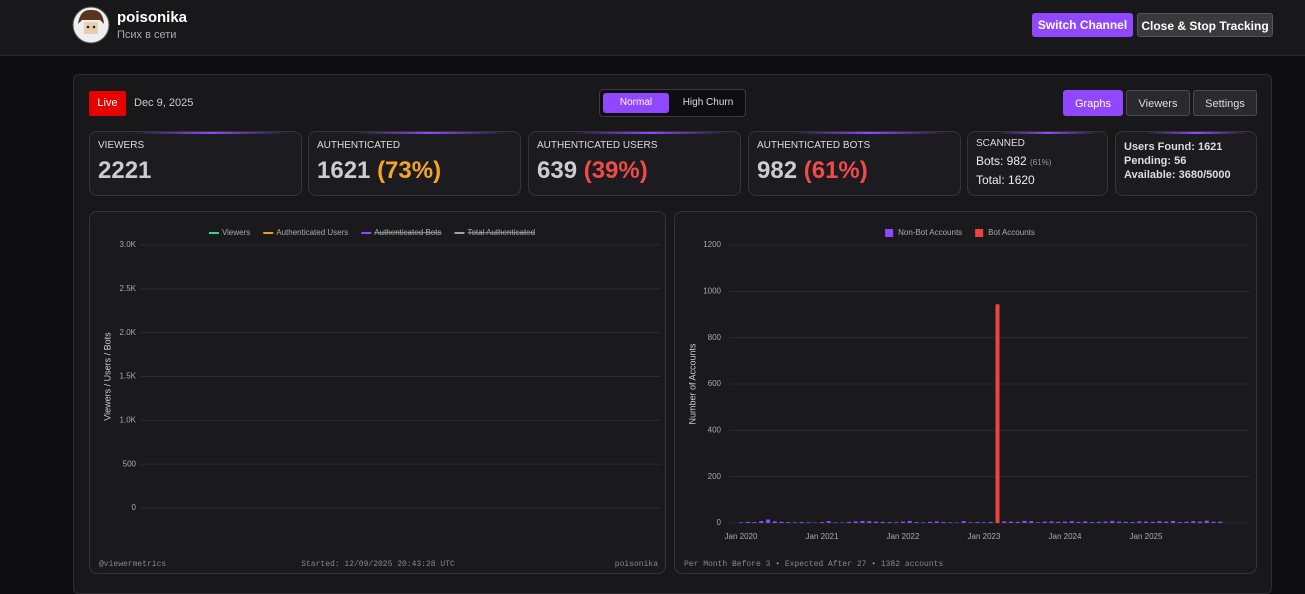 This screenshot has width=1305, height=594. What do you see at coordinates (1158, 103) in the screenshot?
I see `tab-viewers: Viewers` at bounding box center [1158, 103].